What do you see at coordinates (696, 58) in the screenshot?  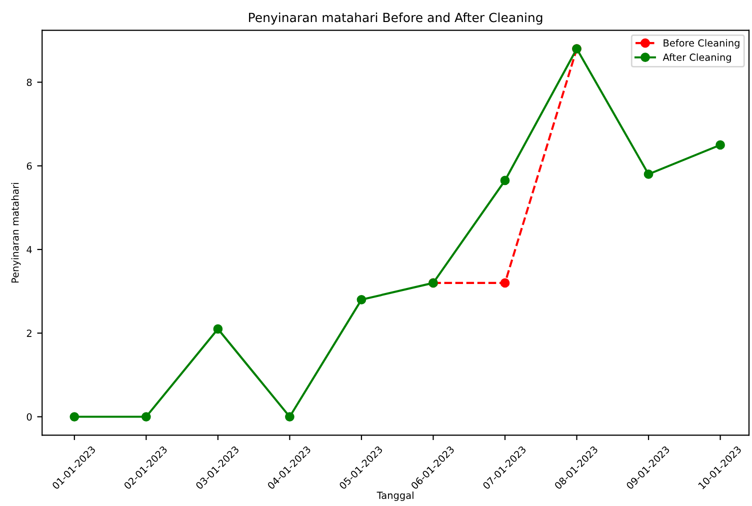 I see `legend-label: After Cleaning` at bounding box center [696, 58].